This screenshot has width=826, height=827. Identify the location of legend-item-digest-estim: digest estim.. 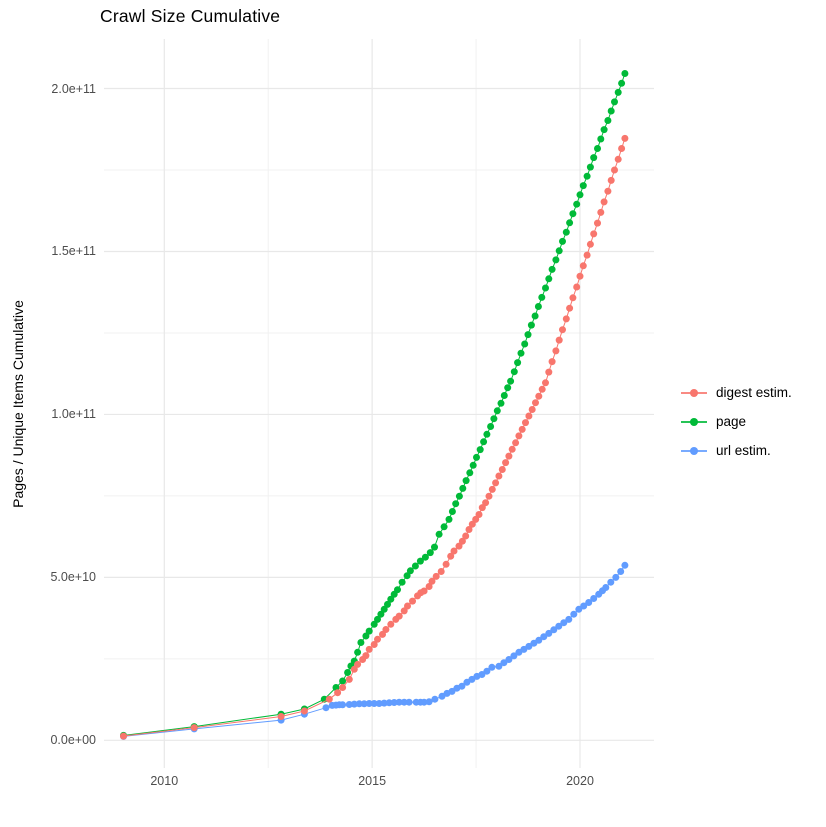
(736, 392).